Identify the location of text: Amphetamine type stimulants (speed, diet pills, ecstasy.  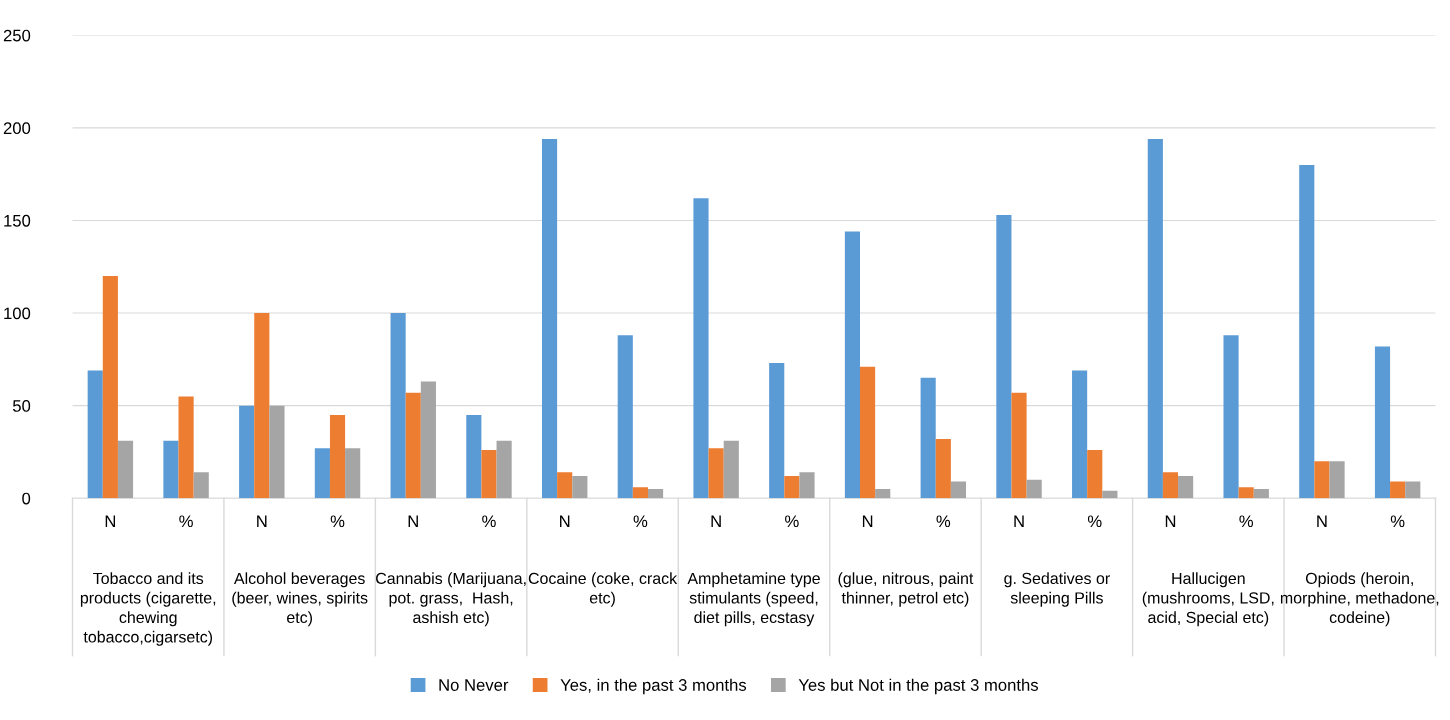
(753, 599).